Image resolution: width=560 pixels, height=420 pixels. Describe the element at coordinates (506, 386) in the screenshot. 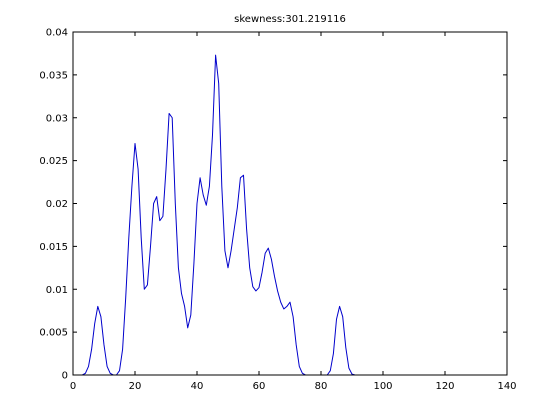

I see `x-tick-label: 140` at that location.